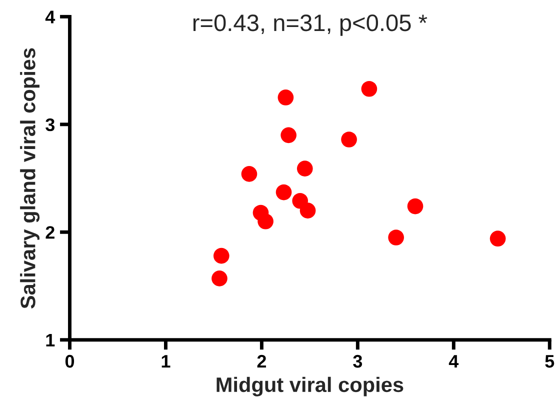 The height and width of the screenshot is (417, 558). I want to click on x-axis-title: Midgut viral copies, so click(310, 386).